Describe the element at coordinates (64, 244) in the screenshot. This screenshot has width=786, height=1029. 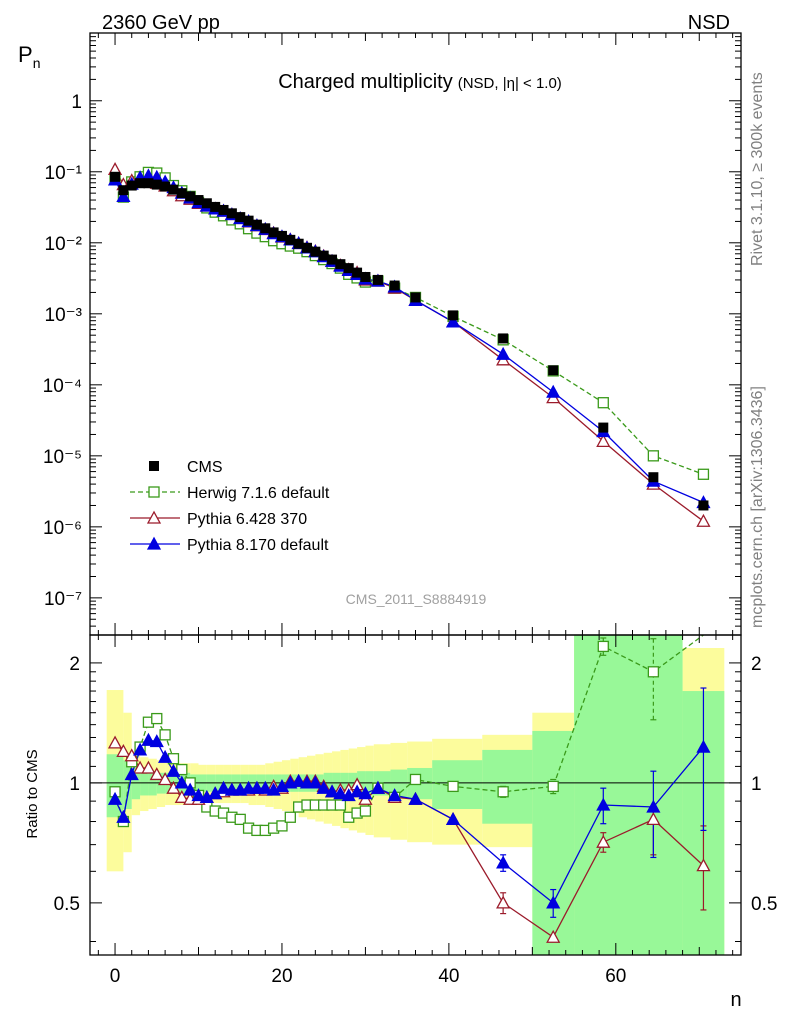
I see `y-tick-label: 10⁻²` at that location.